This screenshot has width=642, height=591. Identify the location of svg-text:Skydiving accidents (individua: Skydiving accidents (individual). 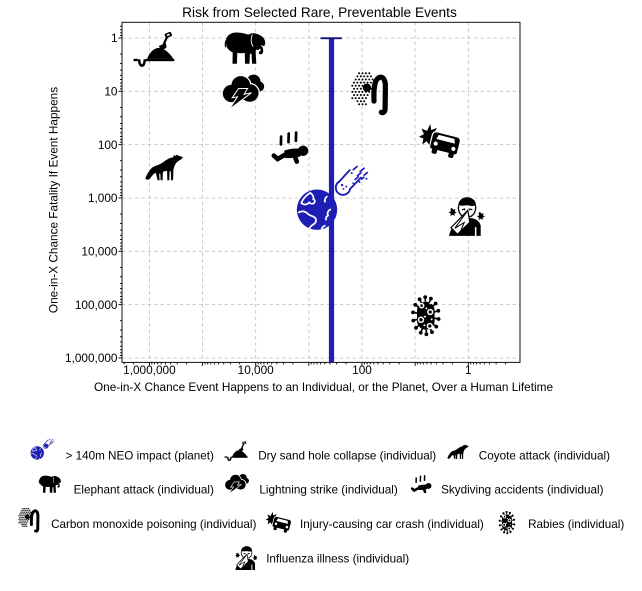
(522, 490).